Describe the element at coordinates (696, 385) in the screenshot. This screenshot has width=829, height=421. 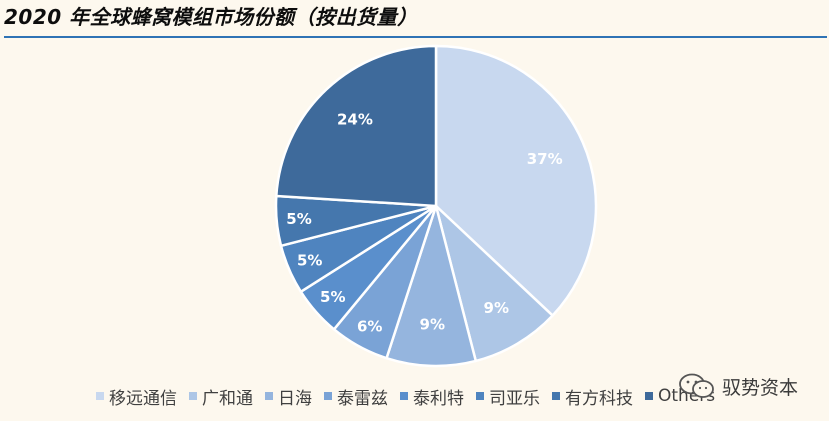
I see `wechat-icon` at that location.